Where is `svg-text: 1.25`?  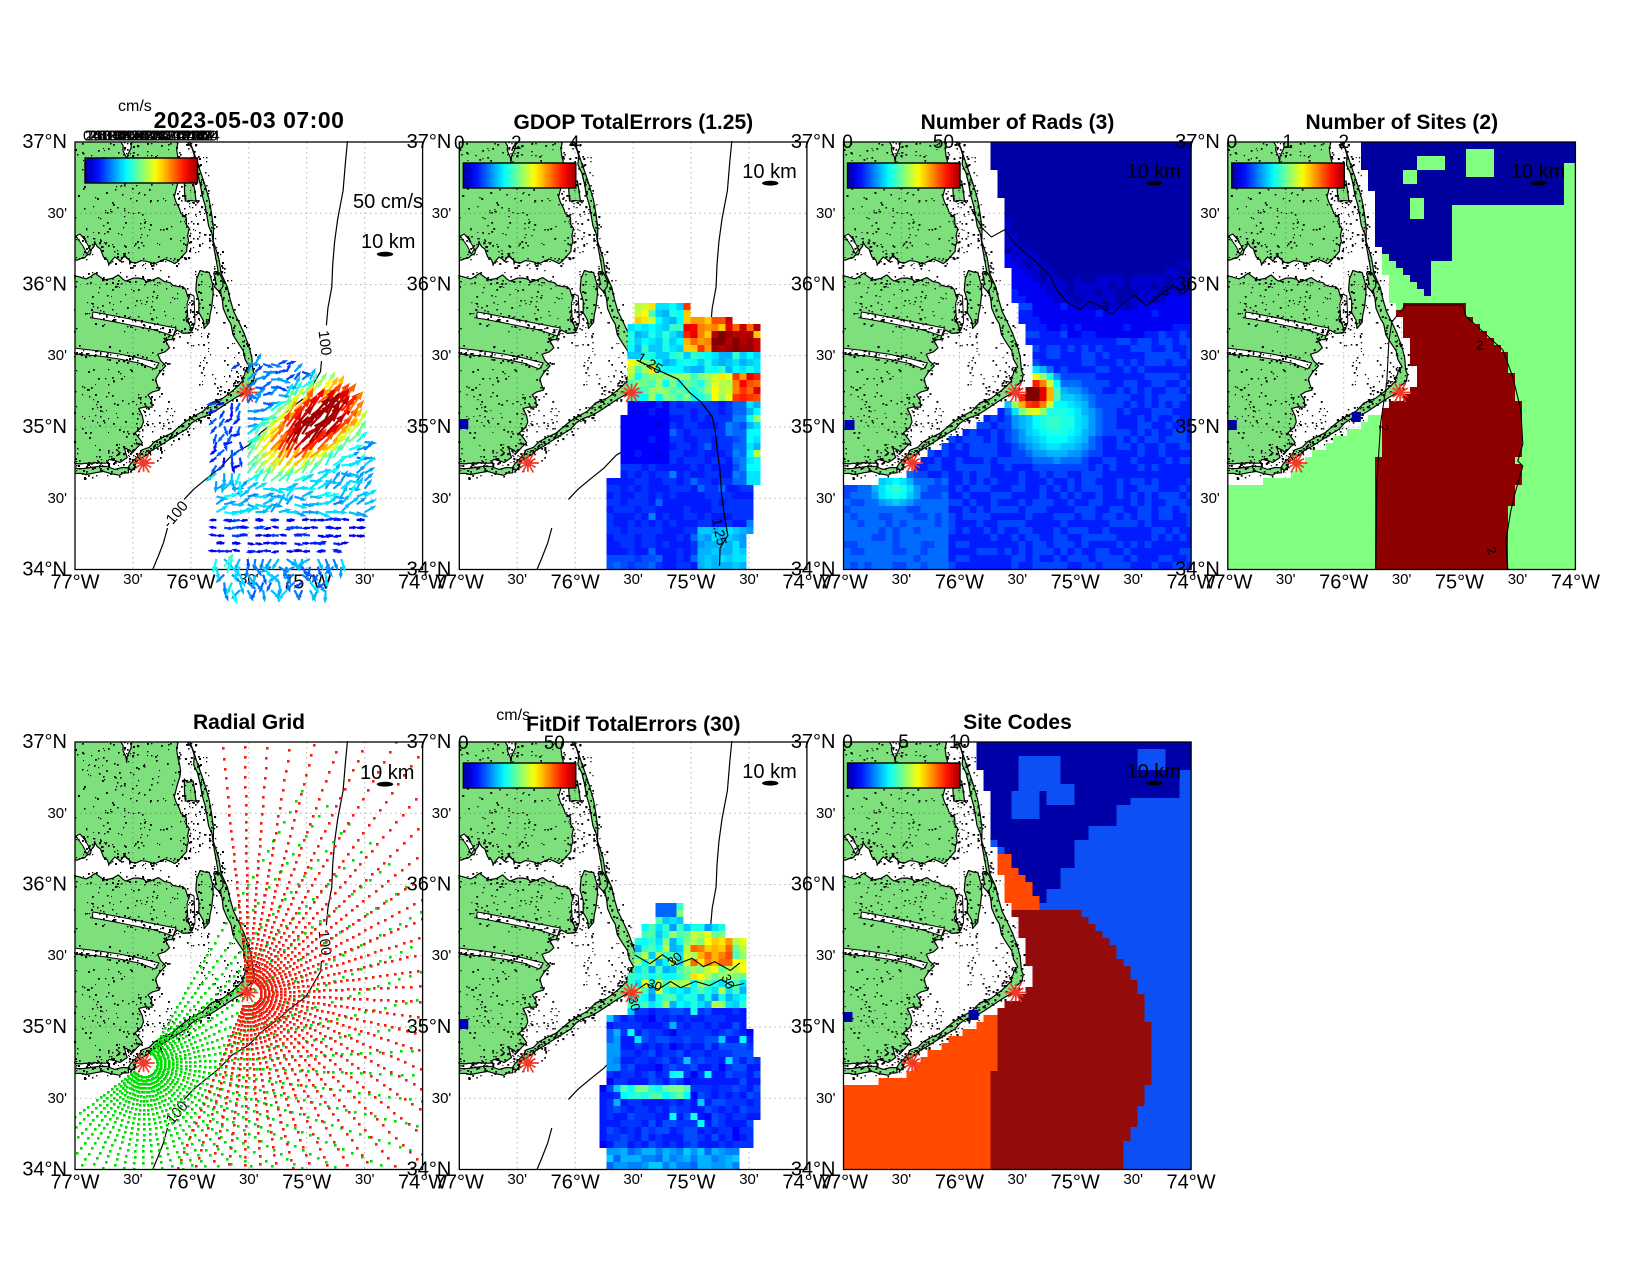 svg-text: 1.25 is located at coordinates (719, 532).